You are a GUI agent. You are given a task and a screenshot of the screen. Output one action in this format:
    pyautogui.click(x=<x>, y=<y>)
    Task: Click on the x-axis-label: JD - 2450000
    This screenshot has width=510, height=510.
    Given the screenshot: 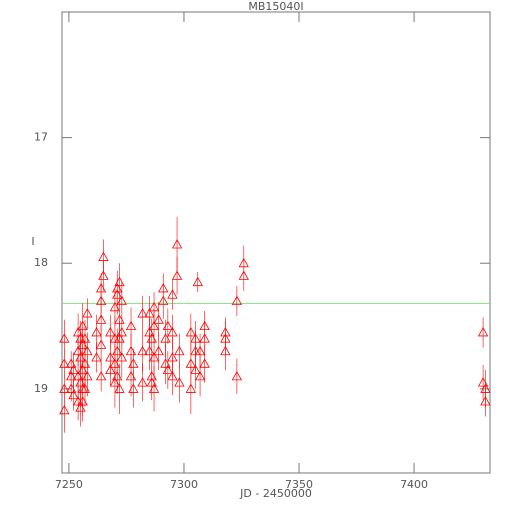 What is the action you would take?
    pyautogui.click(x=275, y=493)
    